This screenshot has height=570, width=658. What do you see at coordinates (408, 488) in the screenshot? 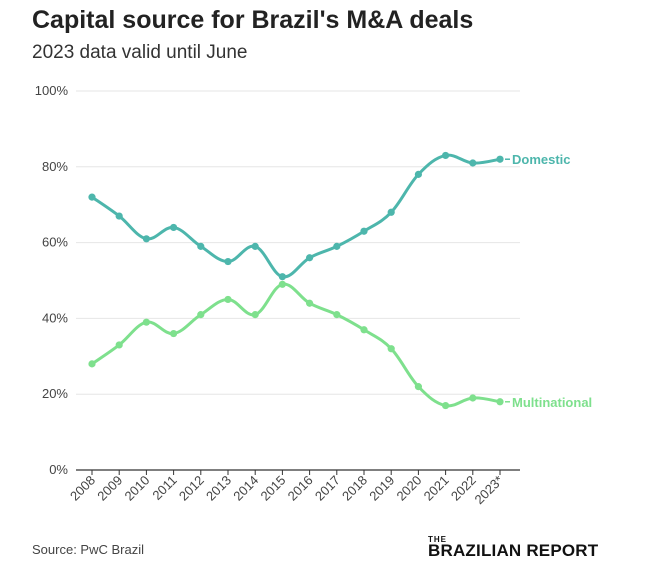
I see `x-tick-label: 2020` at bounding box center [408, 488].